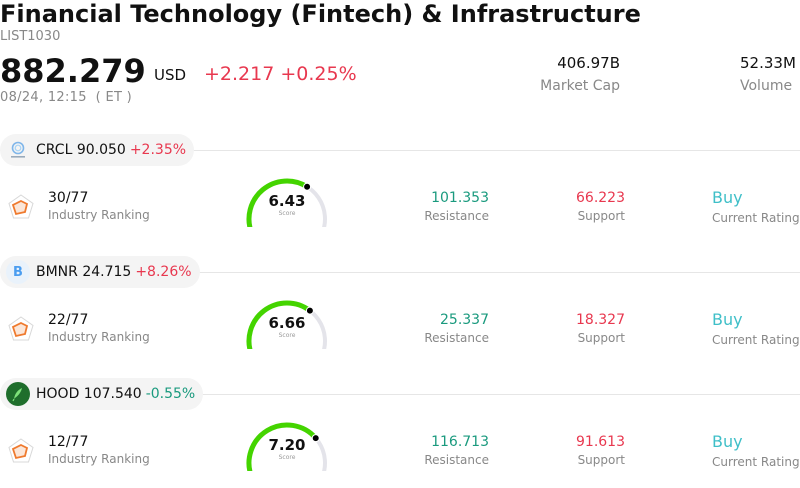  What do you see at coordinates (68, 320) in the screenshot?
I see `industry-ranking-value: 22/77` at bounding box center [68, 320].